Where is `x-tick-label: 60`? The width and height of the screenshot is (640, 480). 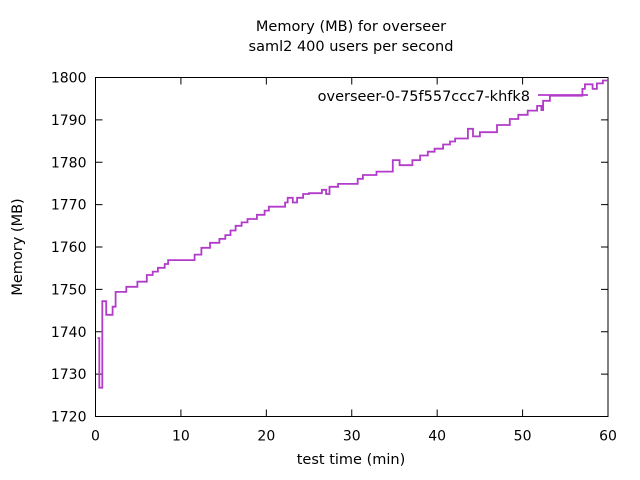
x-tick-label: 60 is located at coordinates (608, 437).